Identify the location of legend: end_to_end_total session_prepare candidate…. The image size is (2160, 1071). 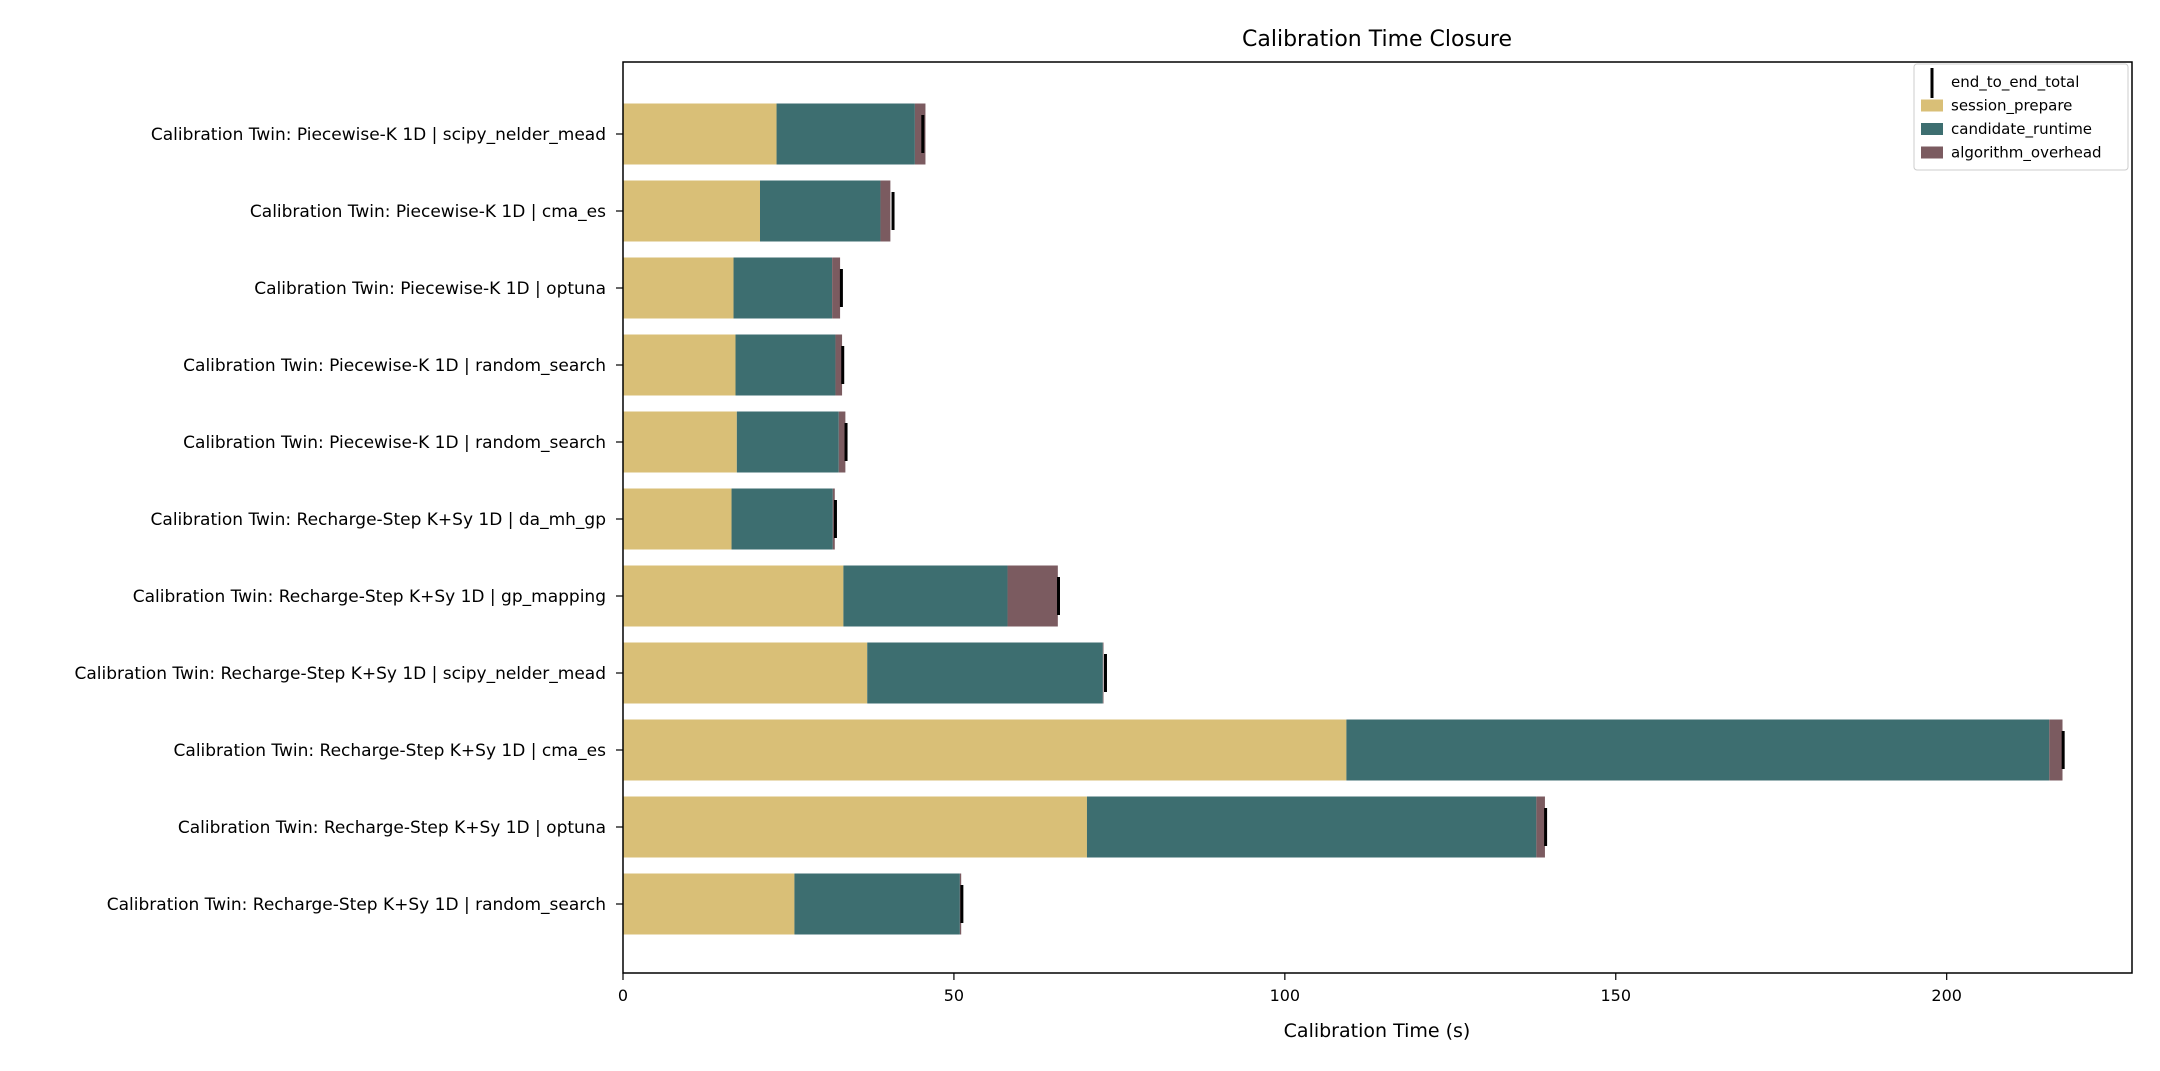
(2021, 117).